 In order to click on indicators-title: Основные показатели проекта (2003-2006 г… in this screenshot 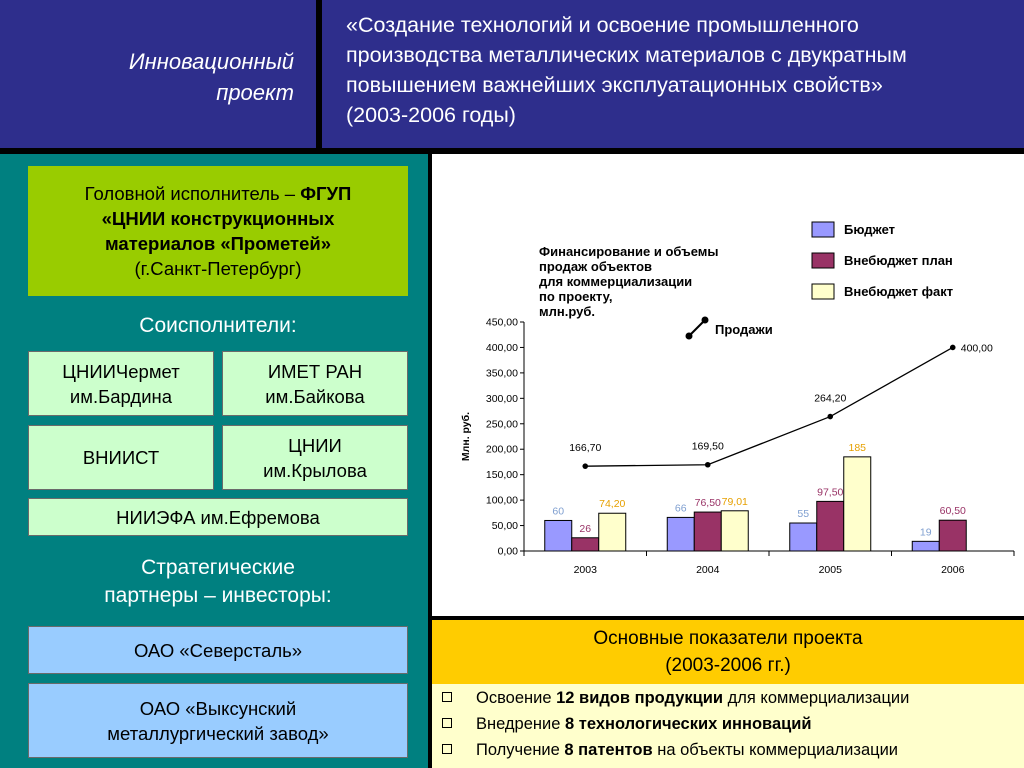, I will do `click(728, 652)`.